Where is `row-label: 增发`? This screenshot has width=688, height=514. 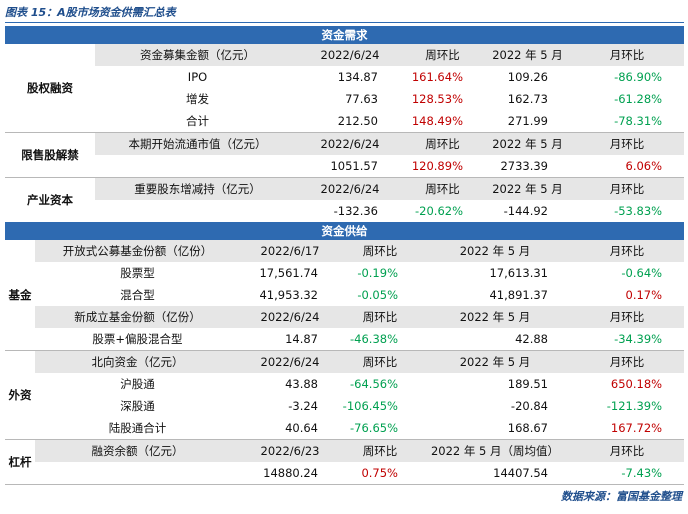
row-label: 增发 is located at coordinates (197, 99).